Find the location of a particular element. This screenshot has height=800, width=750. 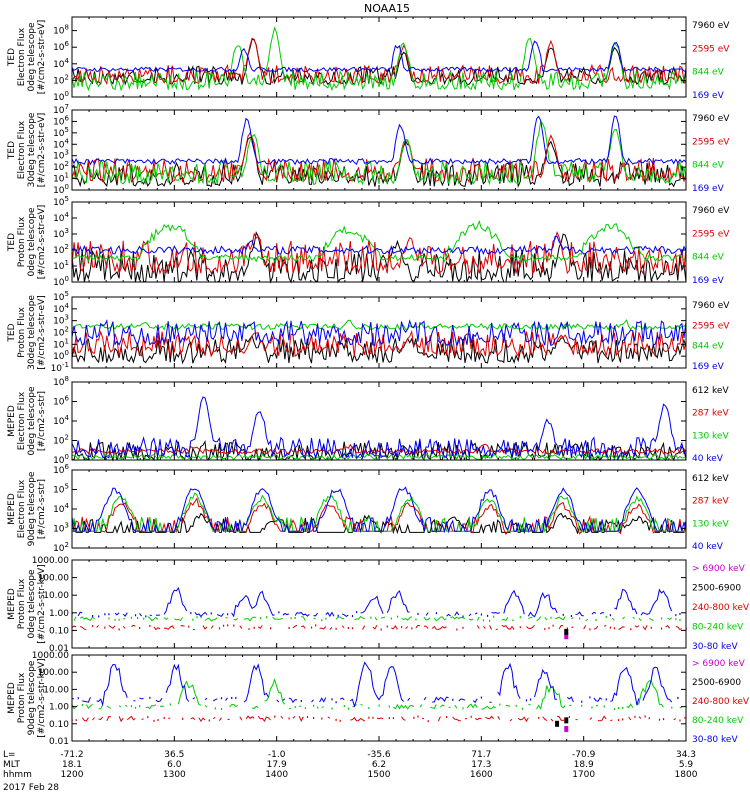

y-tick-label: 10⁸ is located at coordinates (61, 381).